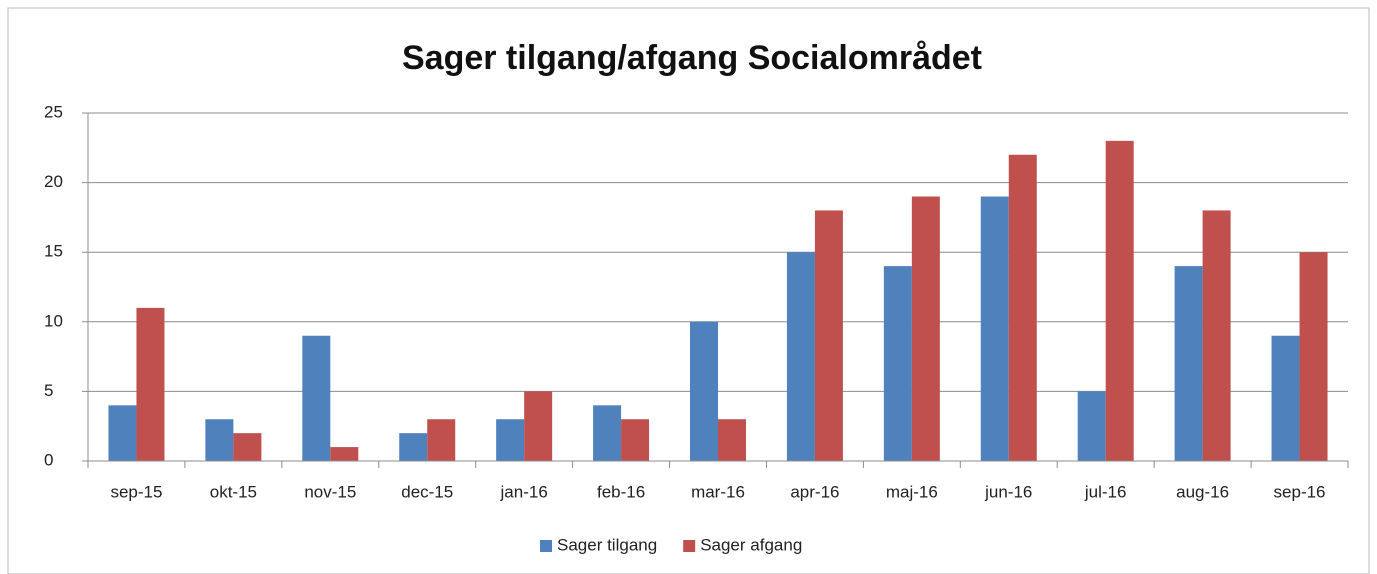 This screenshot has width=1377, height=574. Describe the element at coordinates (1202, 491) in the screenshot. I see `x-tick-label: aug-16` at that location.